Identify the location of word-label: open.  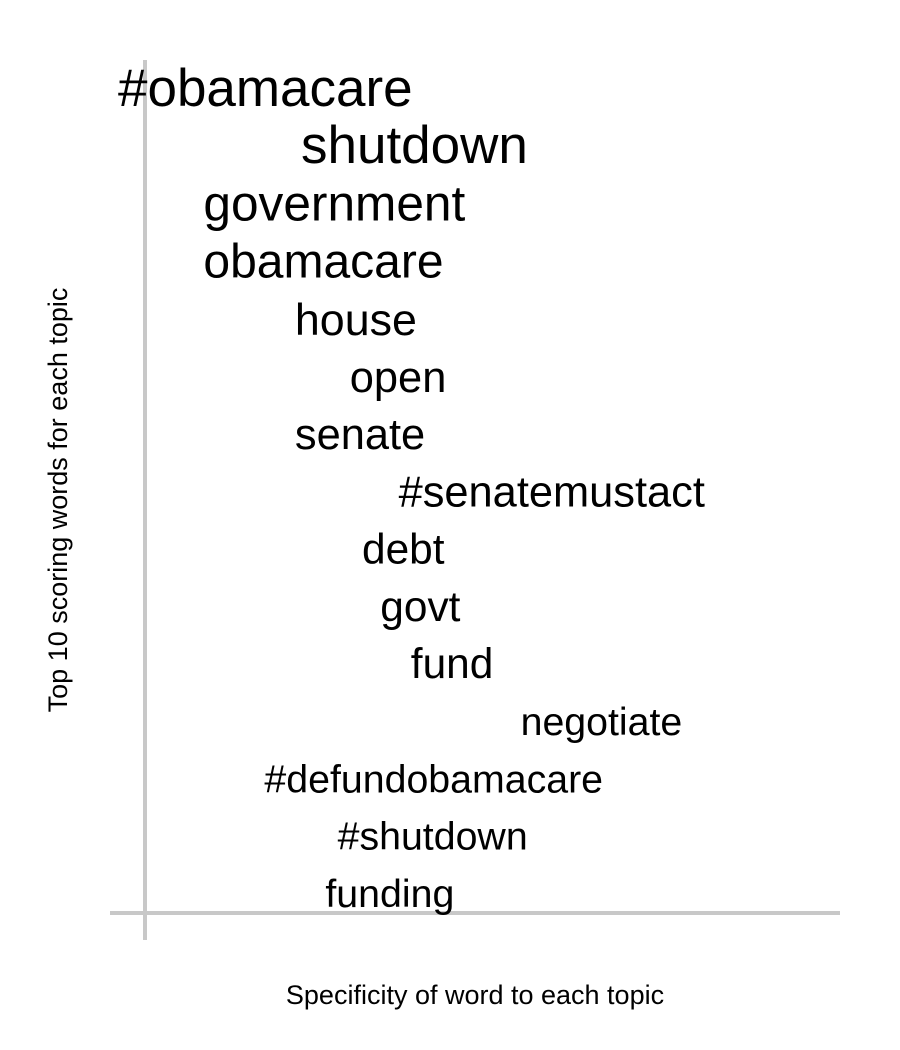
(398, 378).